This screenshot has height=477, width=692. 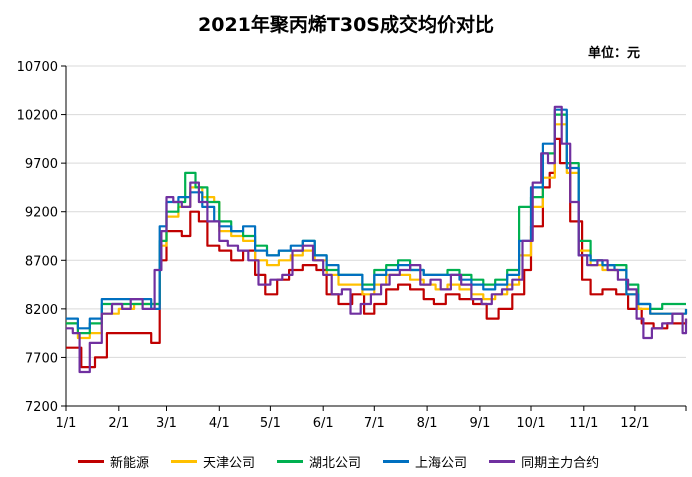 I want to click on x-tick-label: 6/1, so click(x=323, y=423).